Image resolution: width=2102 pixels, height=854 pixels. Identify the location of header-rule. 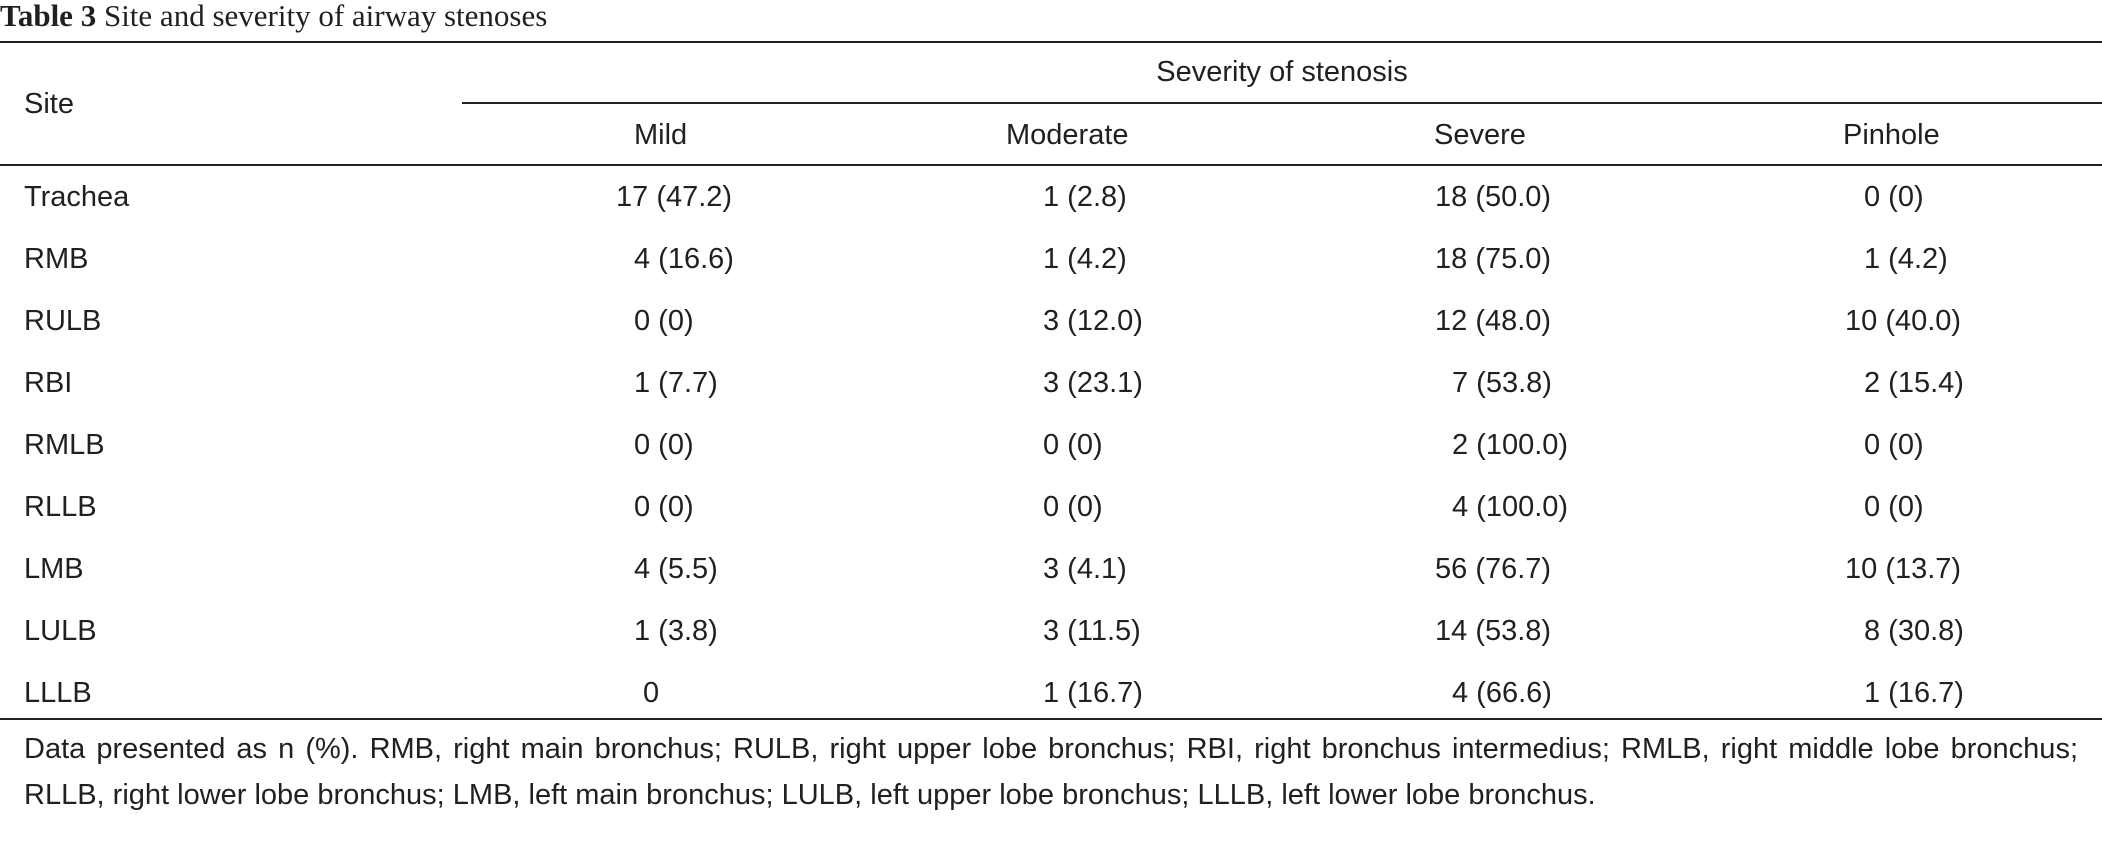
(1051, 165).